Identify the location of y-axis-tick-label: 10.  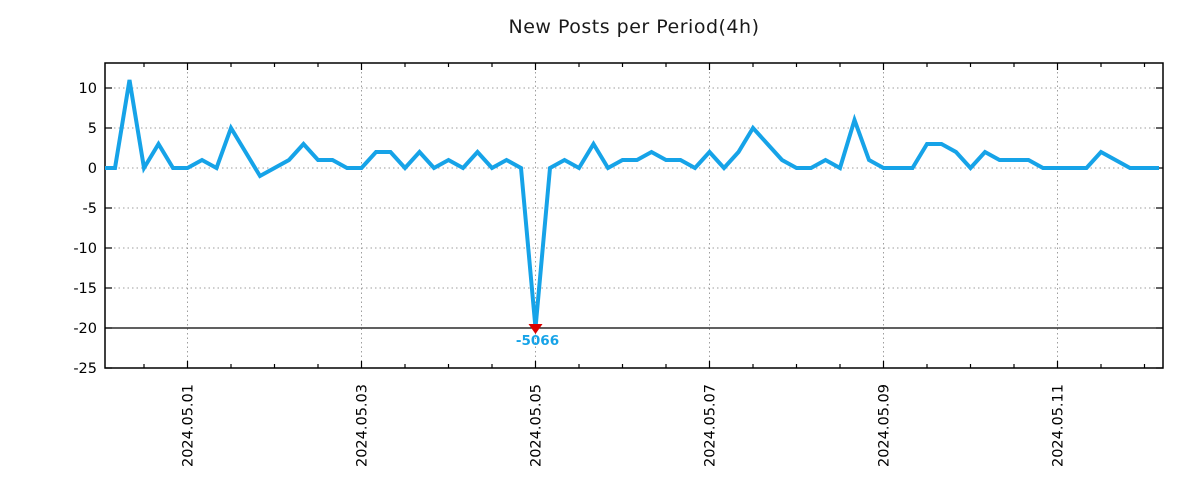
(88, 89).